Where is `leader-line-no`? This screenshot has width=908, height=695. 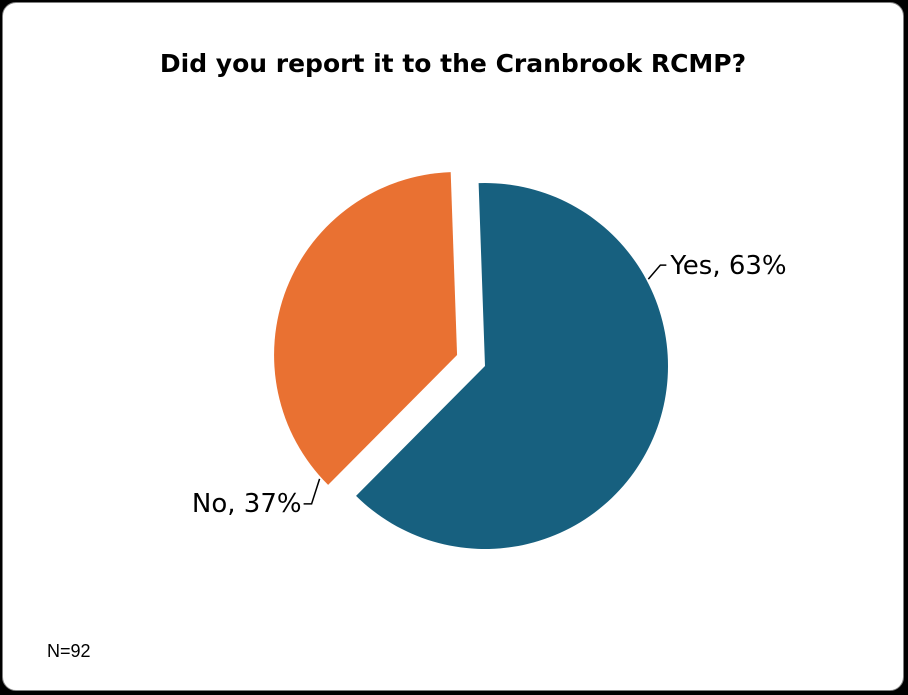
leader-line-no is located at coordinates (312, 491).